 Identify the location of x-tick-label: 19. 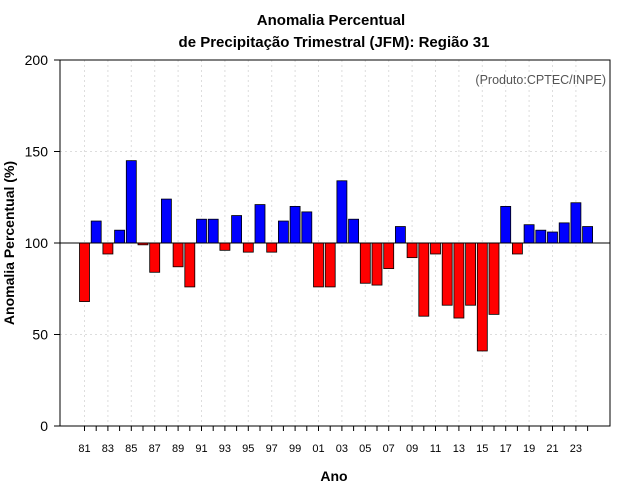
(529, 449).